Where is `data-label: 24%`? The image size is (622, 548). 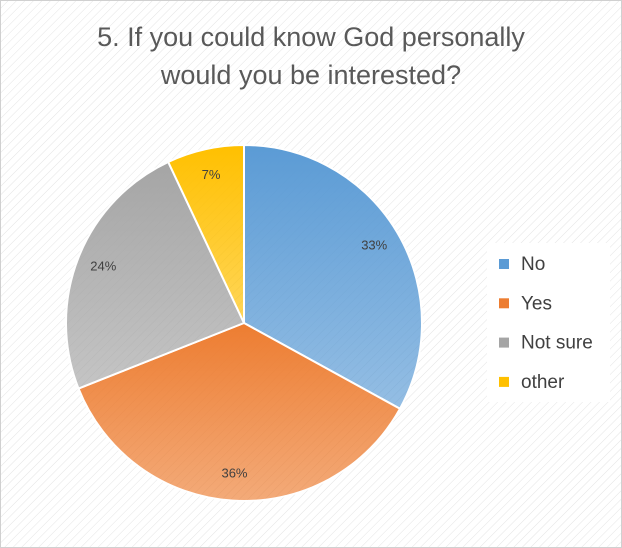 data-label: 24% is located at coordinates (103, 266).